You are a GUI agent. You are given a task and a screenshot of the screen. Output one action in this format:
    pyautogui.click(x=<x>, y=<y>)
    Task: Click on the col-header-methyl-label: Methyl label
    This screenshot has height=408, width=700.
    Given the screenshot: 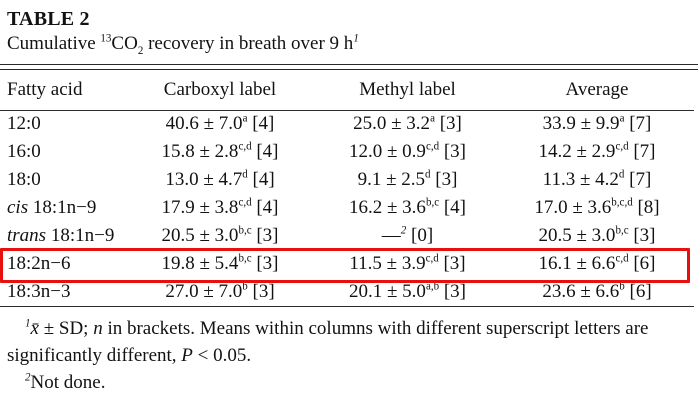 What is the action you would take?
    pyautogui.click(x=407, y=90)
    